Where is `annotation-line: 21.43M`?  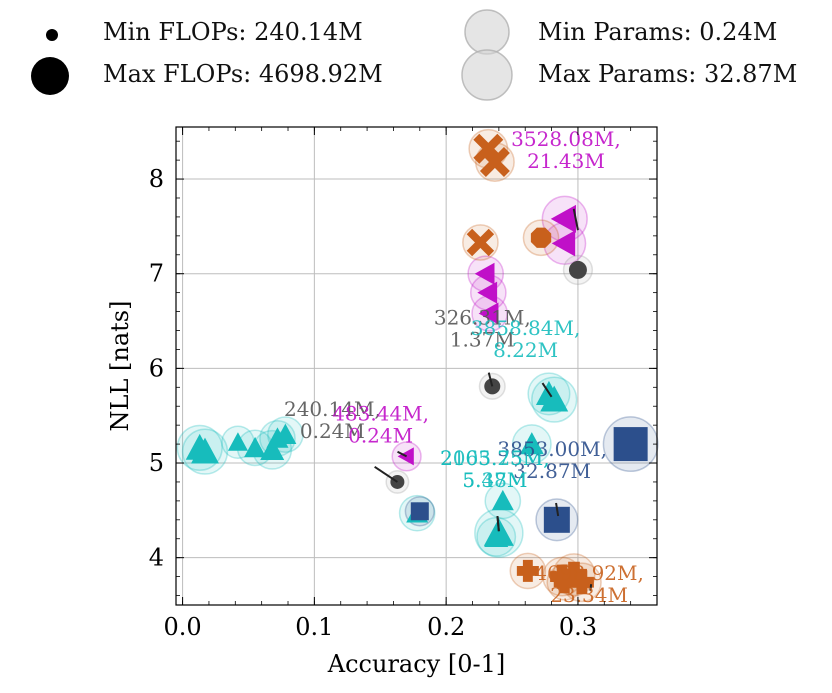
annotation-line: 21.43M is located at coordinates (566, 161).